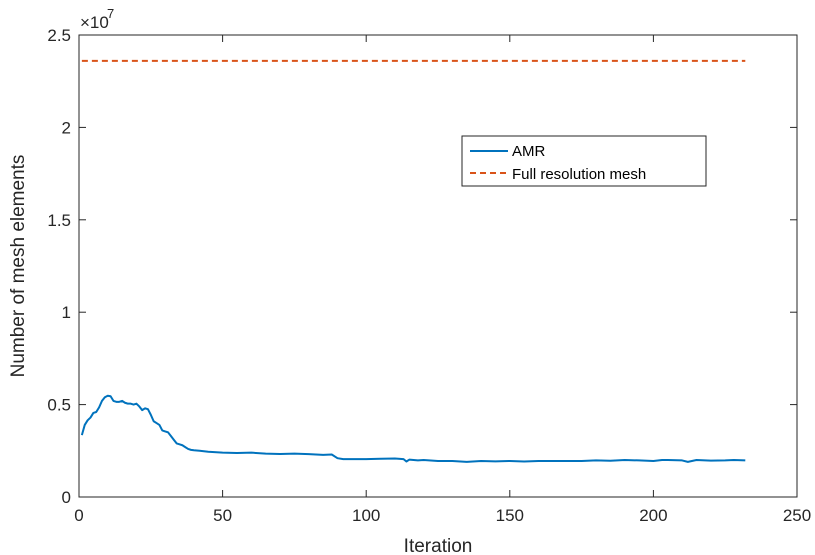 The width and height of the screenshot is (815, 555). What do you see at coordinates (59, 220) in the screenshot?
I see `y-tick-label: 1.5` at bounding box center [59, 220].